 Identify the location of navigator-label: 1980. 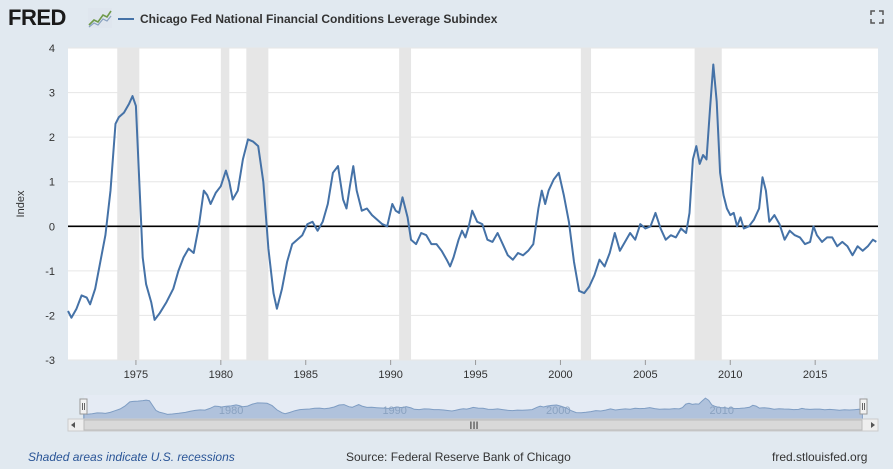
(231, 411).